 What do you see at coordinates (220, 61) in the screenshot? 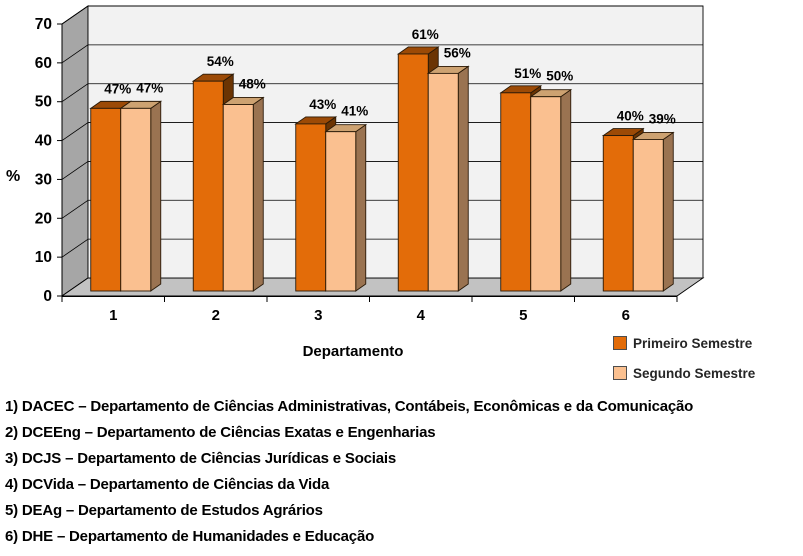
I see `bar-value-label: 54%` at bounding box center [220, 61].